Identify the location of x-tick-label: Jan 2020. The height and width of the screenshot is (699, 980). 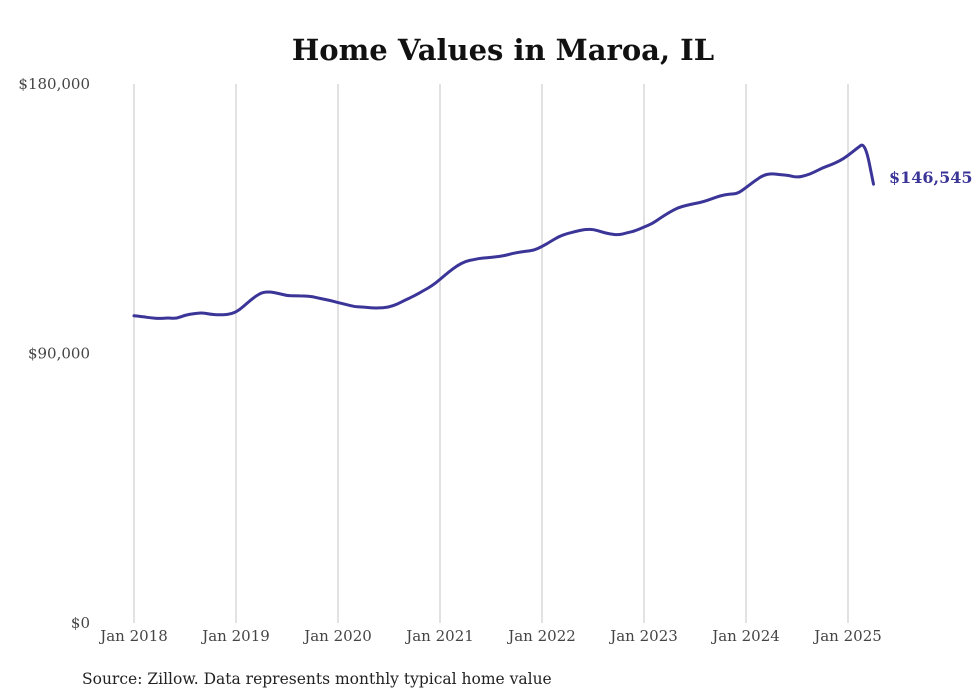
(337, 636).